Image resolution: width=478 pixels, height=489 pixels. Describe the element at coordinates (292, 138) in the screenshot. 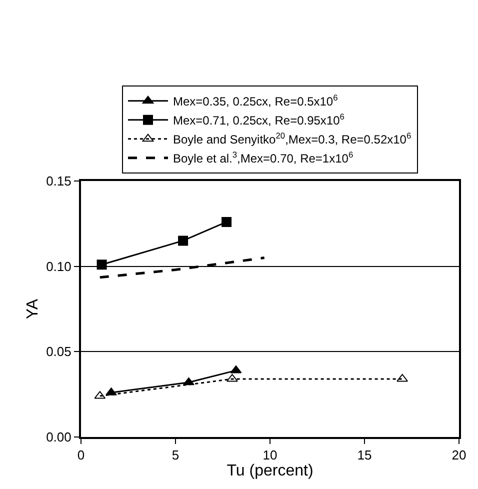

I see `legend-label: Boyle and Senyitko$^{20}$,Mex=0.3, Re=0.52x10$^{6}$` at that location.